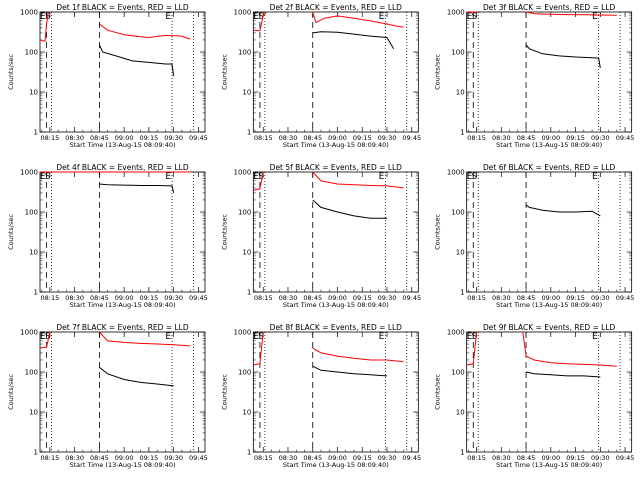 The width and height of the screenshot is (640, 484). What do you see at coordinates (122, 327) in the screenshot?
I see `chart-title: Det 7f BLACK = Events, RED = LLD` at bounding box center [122, 327].